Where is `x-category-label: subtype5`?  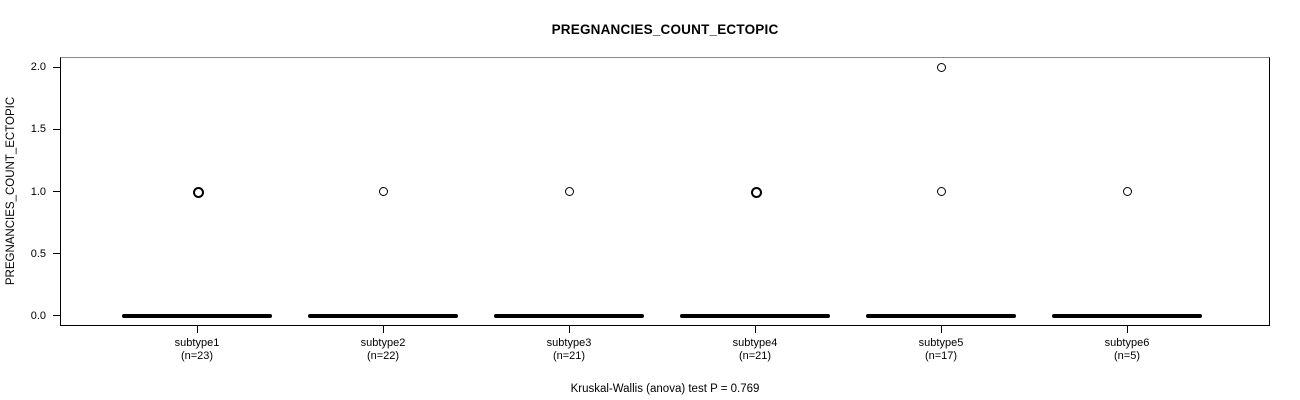 x-category-label: subtype5 is located at coordinates (941, 343).